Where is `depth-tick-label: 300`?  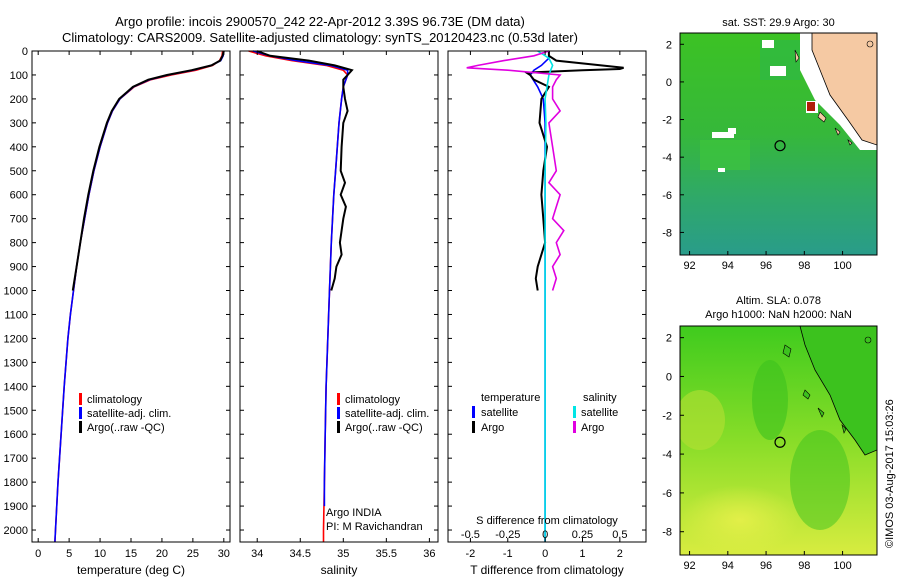 depth-tick-label: 300 is located at coordinates (19, 124).